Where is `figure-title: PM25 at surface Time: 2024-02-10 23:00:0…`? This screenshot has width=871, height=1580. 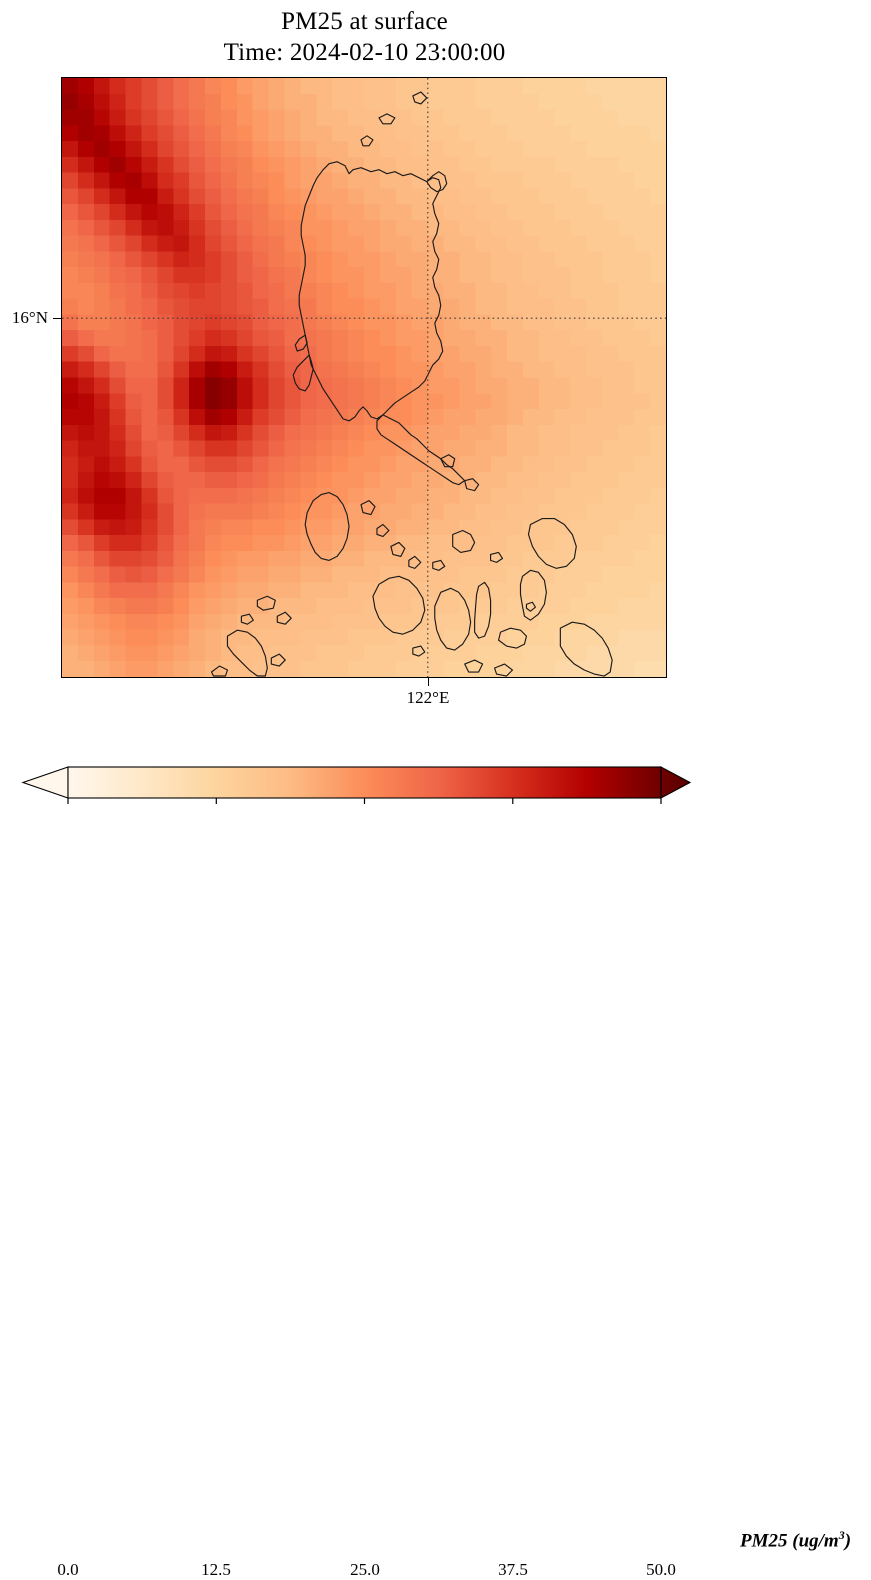 figure-title: PM25 at surface Time: 2024-02-10 23:00:0… is located at coordinates (364, 37).